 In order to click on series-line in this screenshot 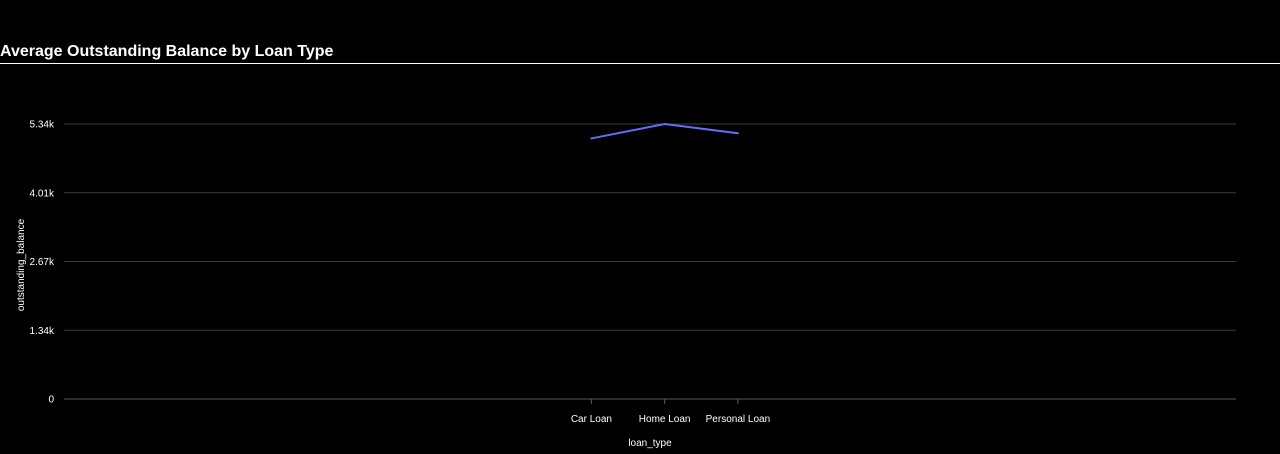, I will do `click(665, 131)`.